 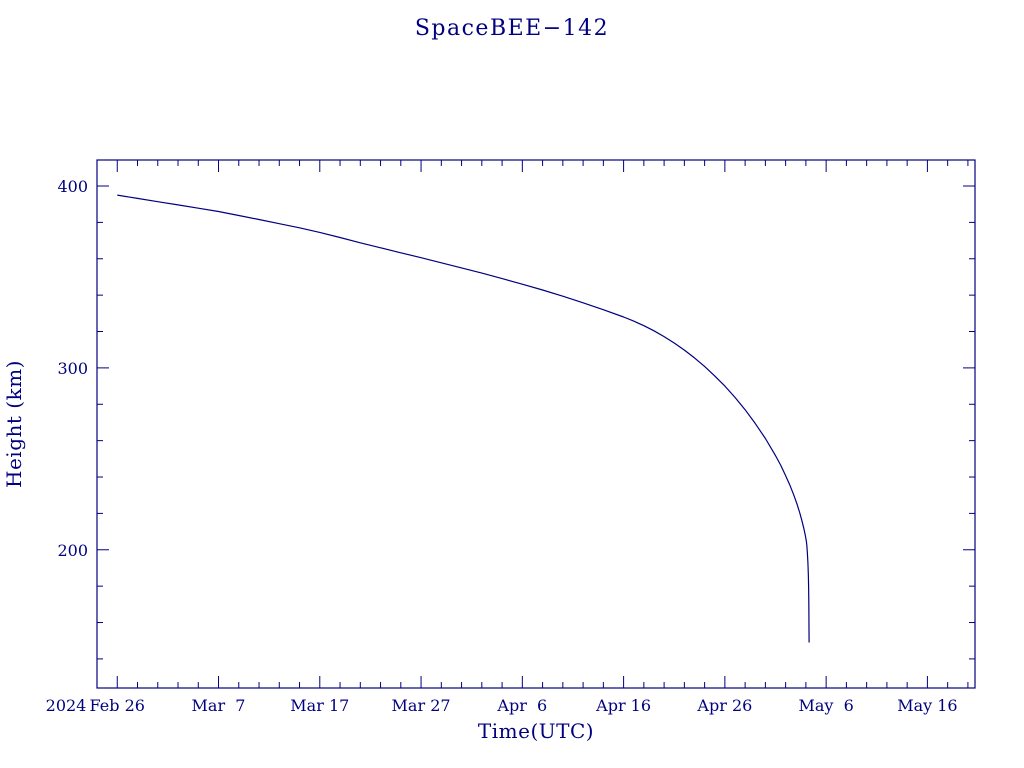 What do you see at coordinates (623, 705) in the screenshot?
I see `x-tick-label: Apr 16` at bounding box center [623, 705].